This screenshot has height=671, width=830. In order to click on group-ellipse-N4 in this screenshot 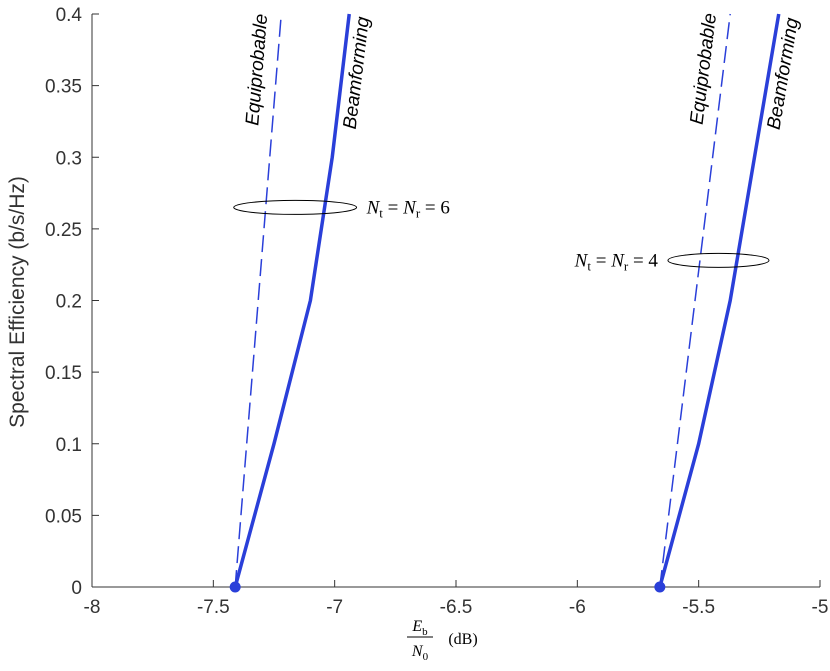, I will do `click(718, 260)`.